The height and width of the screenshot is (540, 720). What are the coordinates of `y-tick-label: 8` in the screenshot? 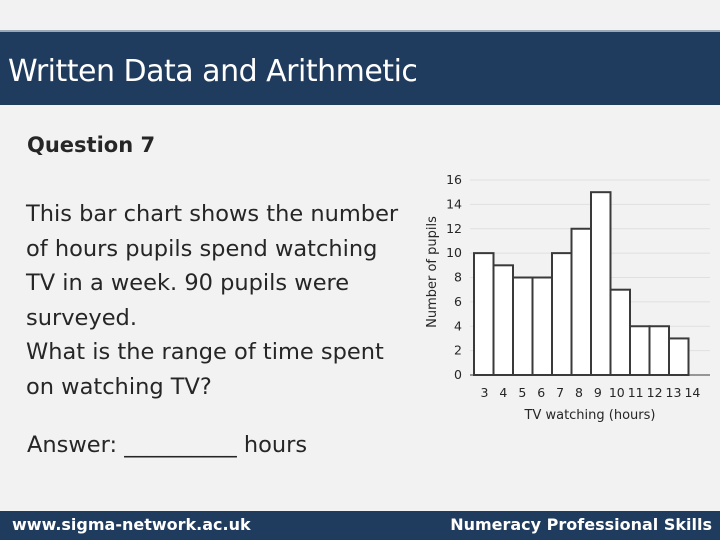 It's located at (458, 277).